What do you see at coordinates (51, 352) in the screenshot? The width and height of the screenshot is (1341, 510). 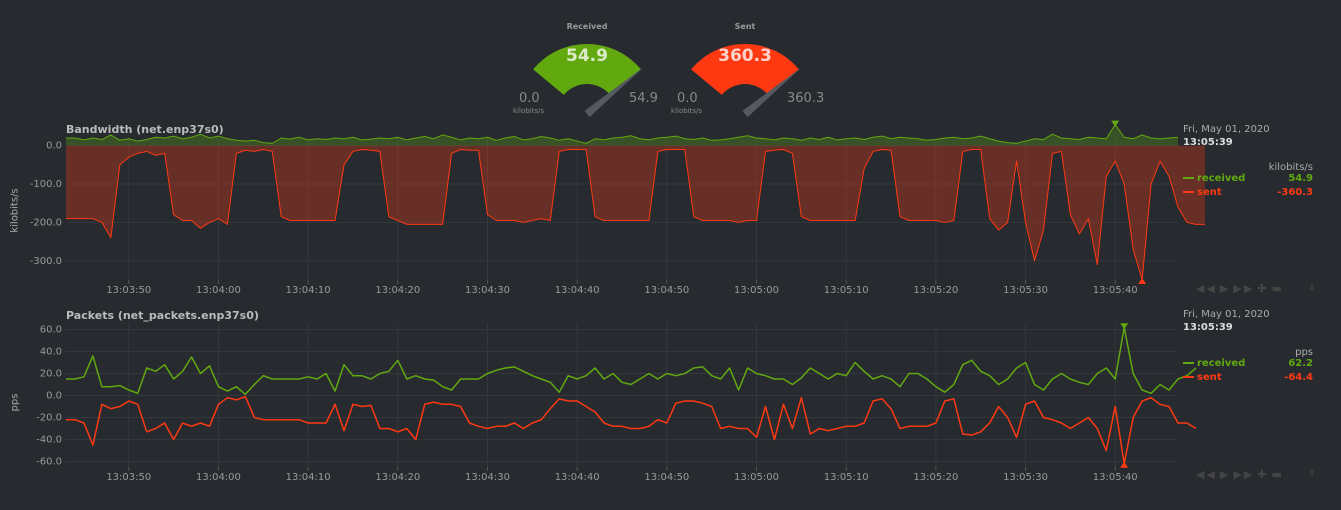 I see `y-tick-label: 40.0` at bounding box center [51, 352].